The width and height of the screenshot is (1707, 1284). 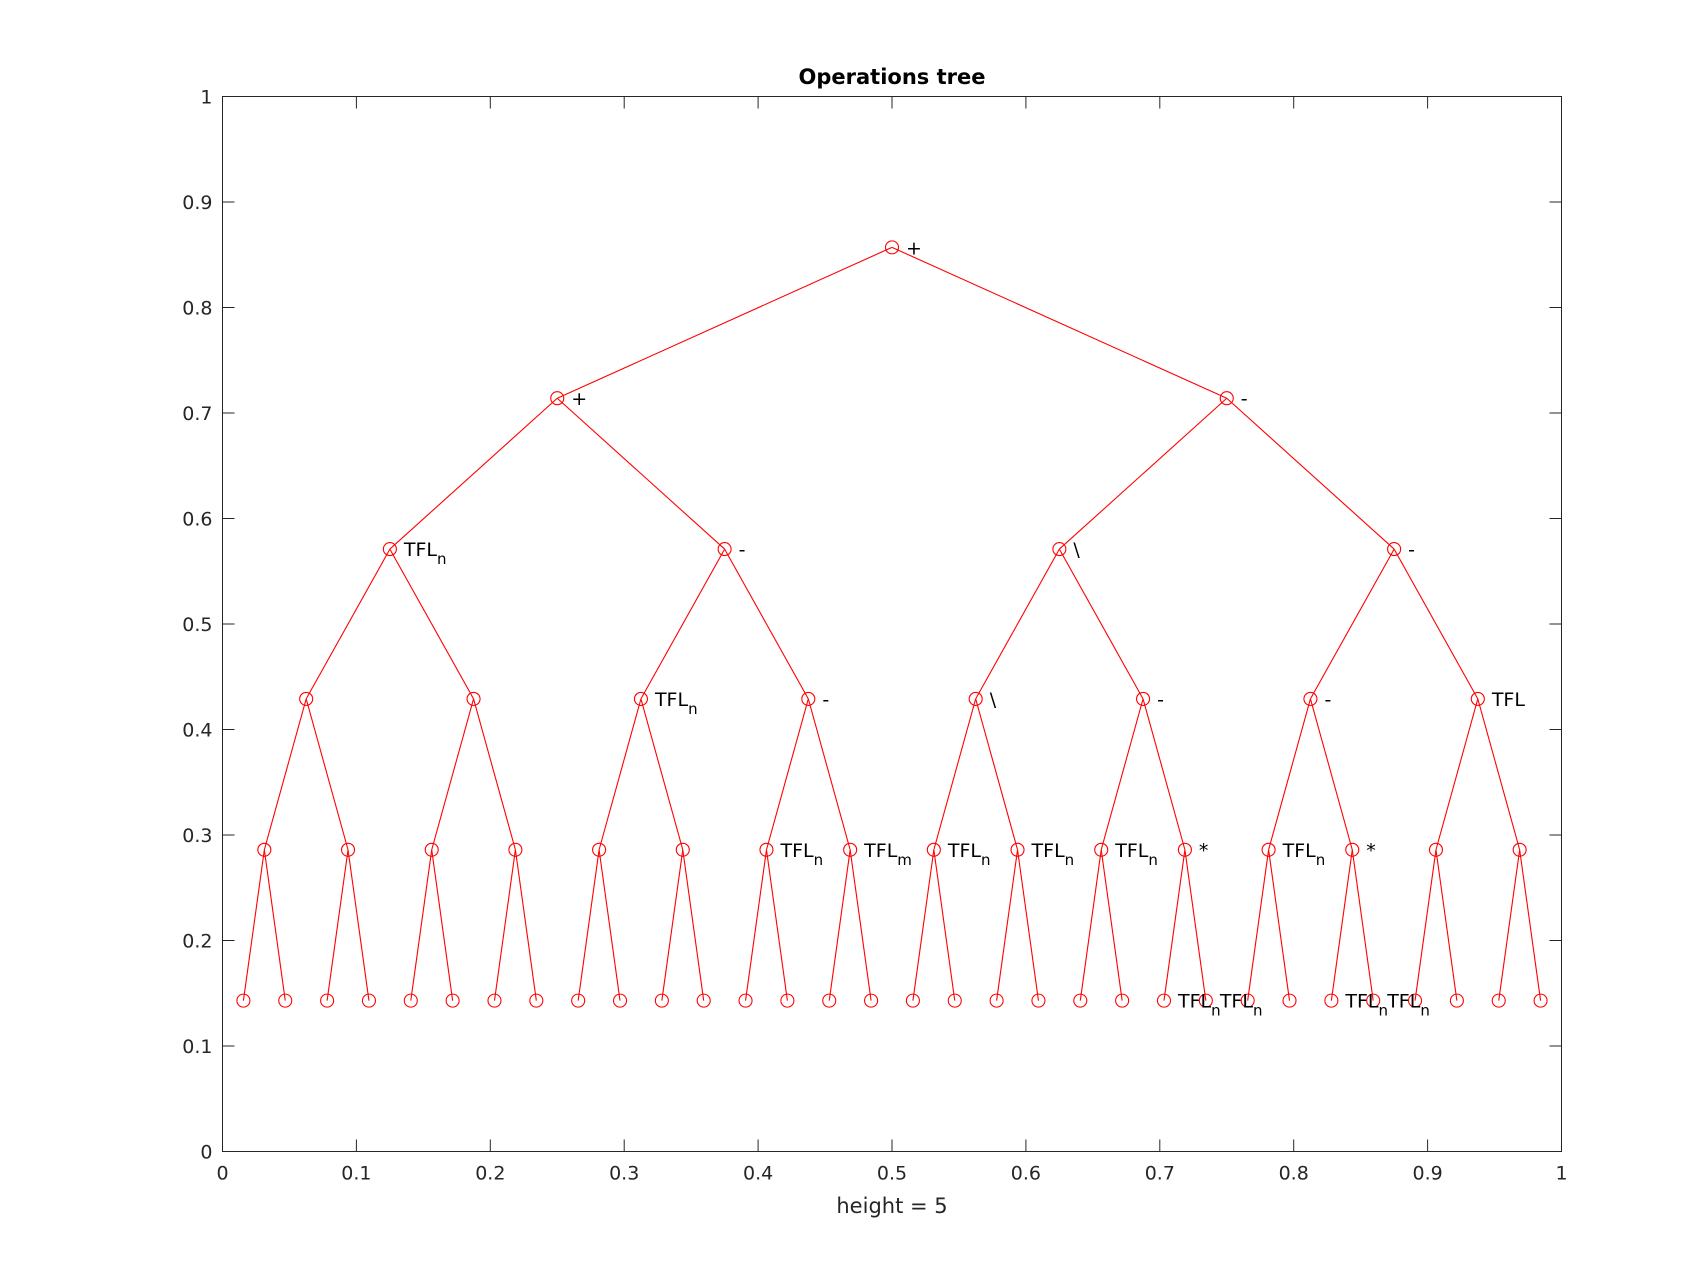 I want to click on y-tick-label: 0, so click(x=206, y=1153).